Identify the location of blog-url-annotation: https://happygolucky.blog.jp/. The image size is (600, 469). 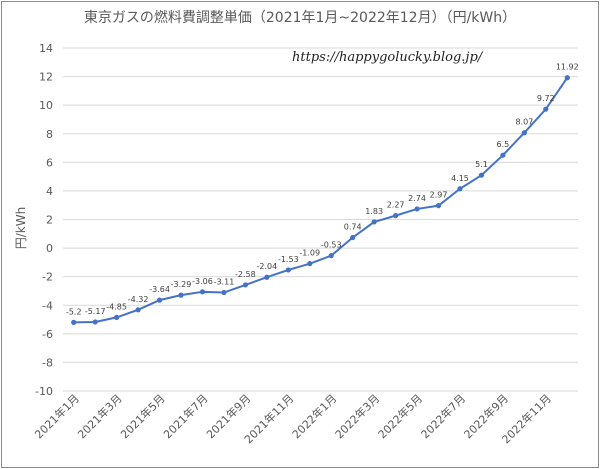
(388, 57).